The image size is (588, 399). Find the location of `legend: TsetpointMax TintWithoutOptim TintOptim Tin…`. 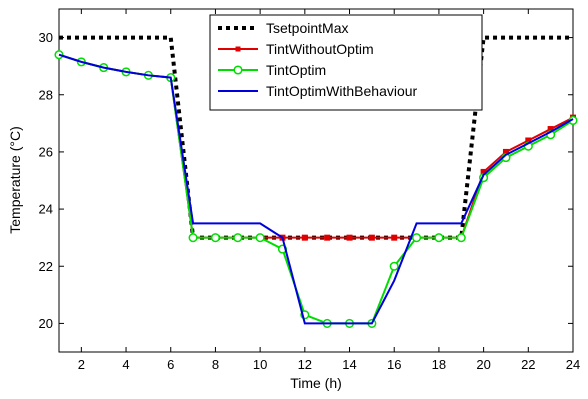

legend: TsetpointMax TintWithoutOptim TintOptim Tin… is located at coordinates (346, 62).